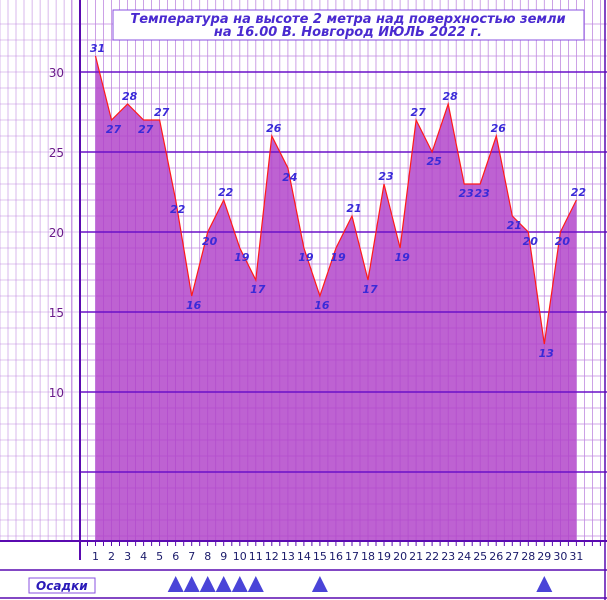 Image resolution: width=607 pixels, height=600 pixels. I want to click on x-tick-label: 7, so click(191, 556).